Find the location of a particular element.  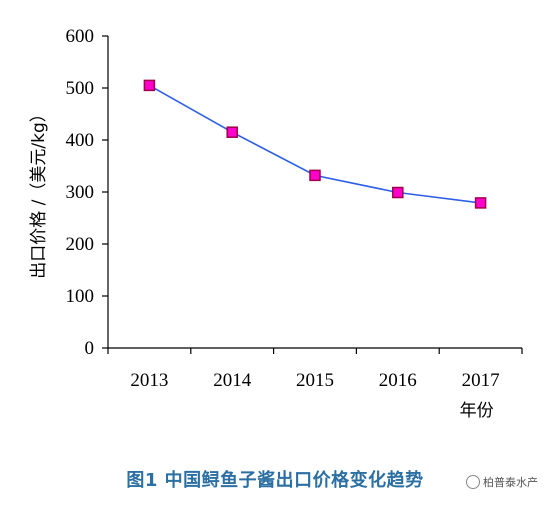

y-tick-label: 0 is located at coordinates (90, 348).